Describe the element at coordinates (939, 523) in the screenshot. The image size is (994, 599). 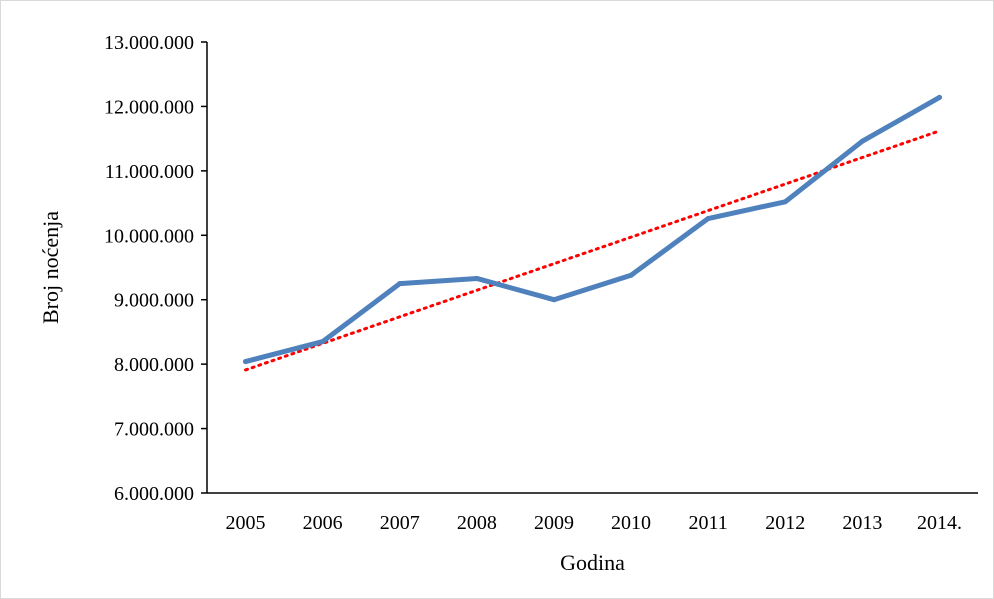
I see `x-tick-label: 2014.` at that location.